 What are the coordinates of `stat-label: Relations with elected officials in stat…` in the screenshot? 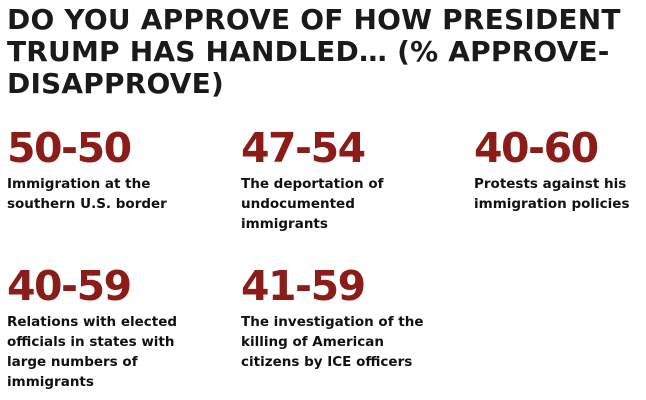 It's located at (92, 352).